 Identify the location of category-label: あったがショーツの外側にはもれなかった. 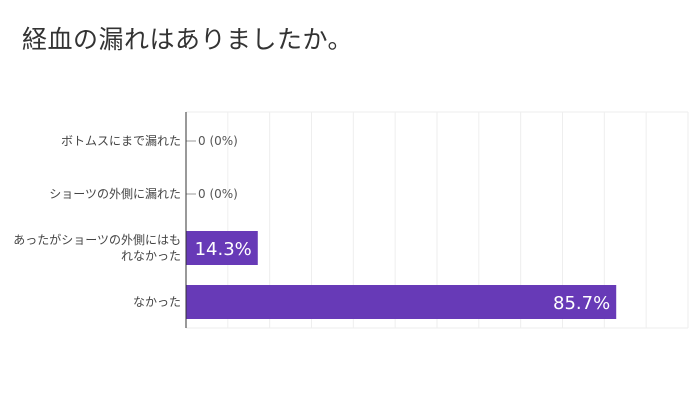
(97, 247).